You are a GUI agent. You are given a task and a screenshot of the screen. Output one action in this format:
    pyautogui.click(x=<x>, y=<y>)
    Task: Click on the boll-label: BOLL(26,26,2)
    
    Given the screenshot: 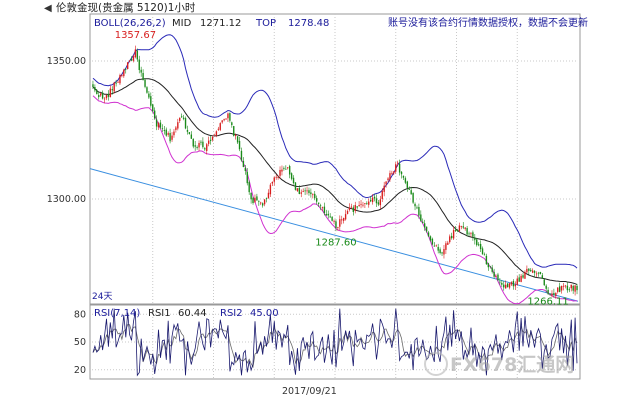 What is the action you would take?
    pyautogui.click(x=130, y=23)
    